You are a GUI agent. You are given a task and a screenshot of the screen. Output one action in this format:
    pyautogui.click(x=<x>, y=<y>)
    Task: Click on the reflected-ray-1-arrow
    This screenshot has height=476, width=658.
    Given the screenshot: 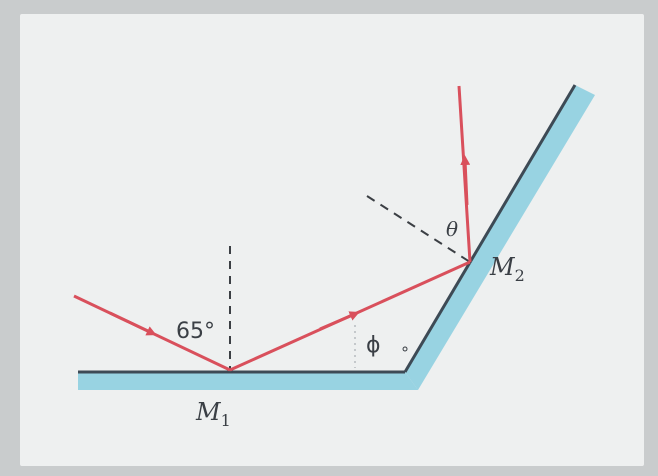 What is the action you would take?
    pyautogui.click(x=339, y=321)
    